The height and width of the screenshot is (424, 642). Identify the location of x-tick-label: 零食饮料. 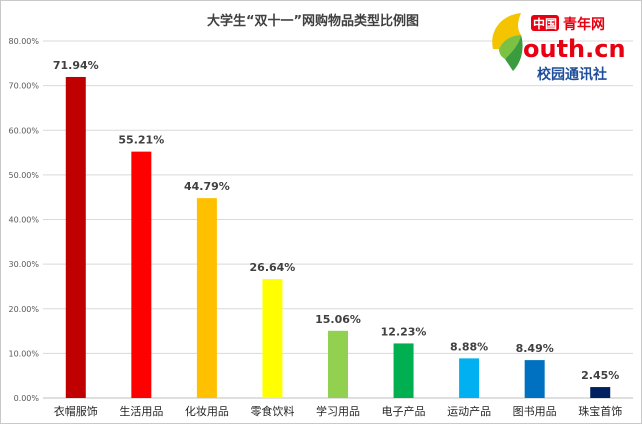
(272, 411).